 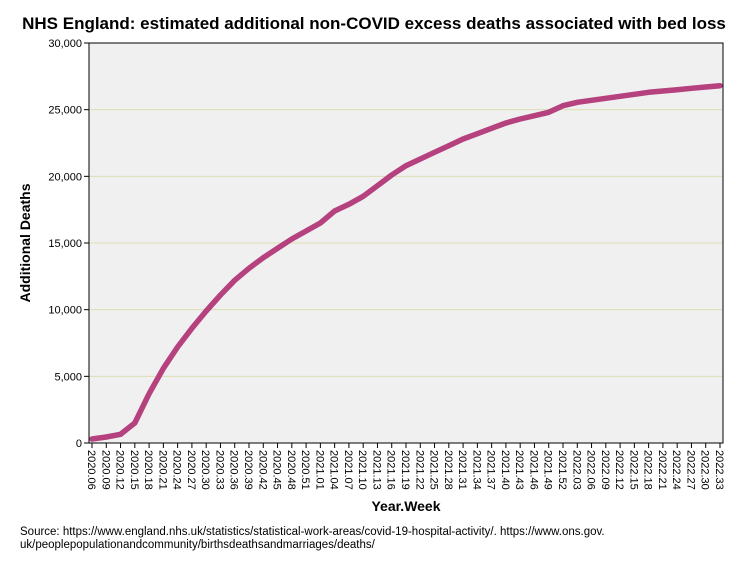 What do you see at coordinates (391, 470) in the screenshot?
I see `x-tick-label: 2021.16` at bounding box center [391, 470].